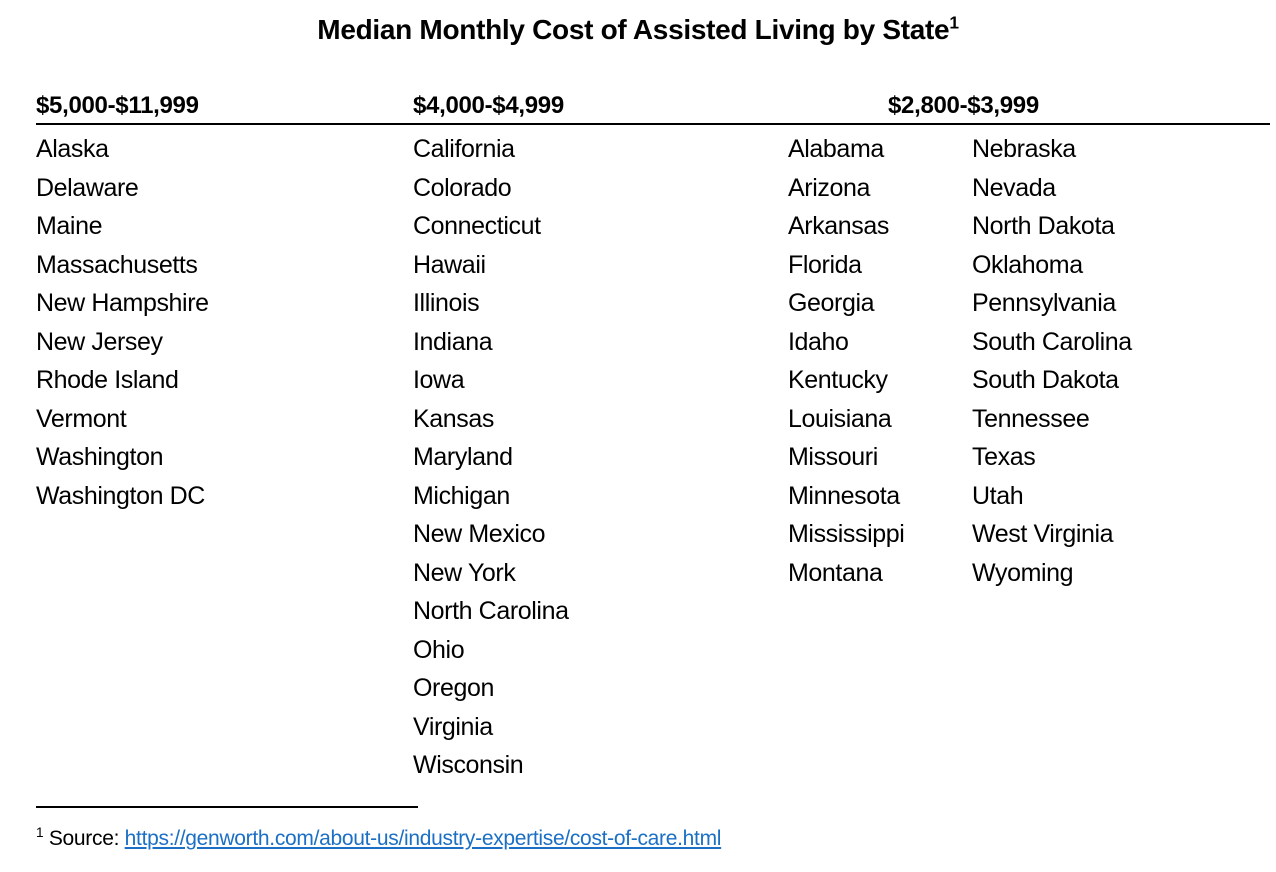 The image size is (1276, 872). Describe the element at coordinates (100, 457) in the screenshot. I see `state-item: Washington` at that location.